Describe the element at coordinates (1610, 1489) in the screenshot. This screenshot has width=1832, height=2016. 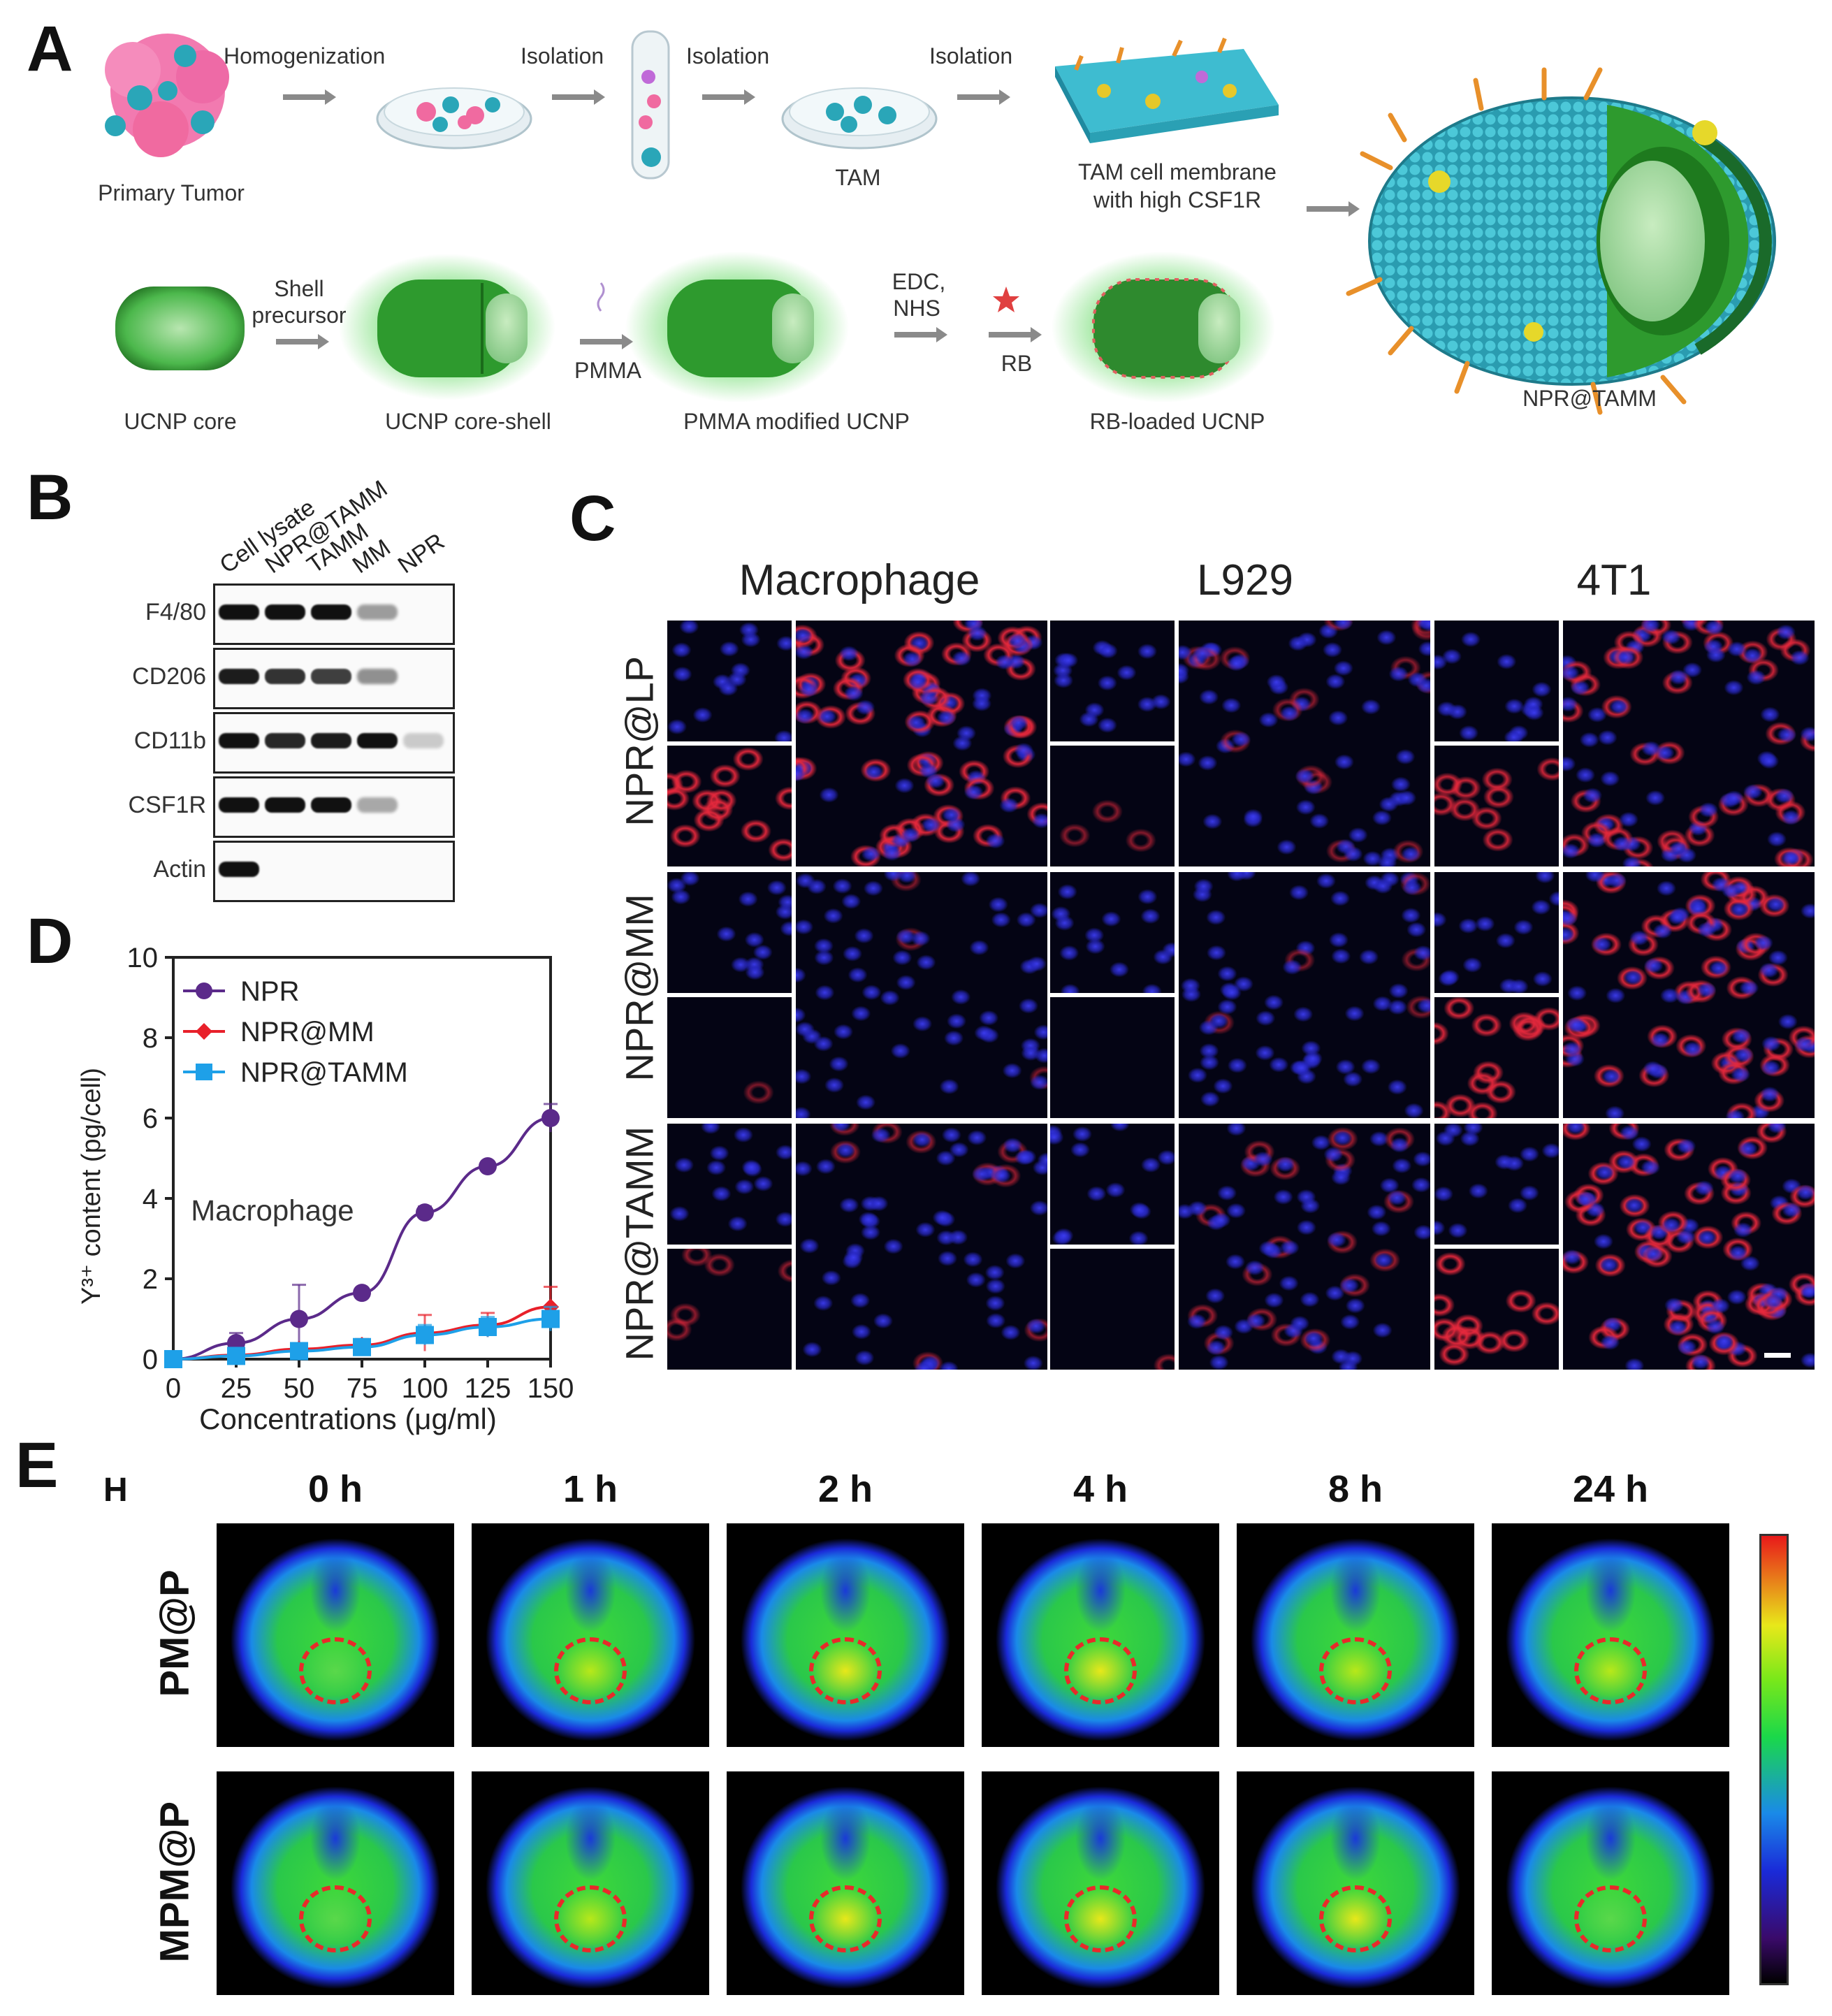
I see `time-label: 24 h` at that location.